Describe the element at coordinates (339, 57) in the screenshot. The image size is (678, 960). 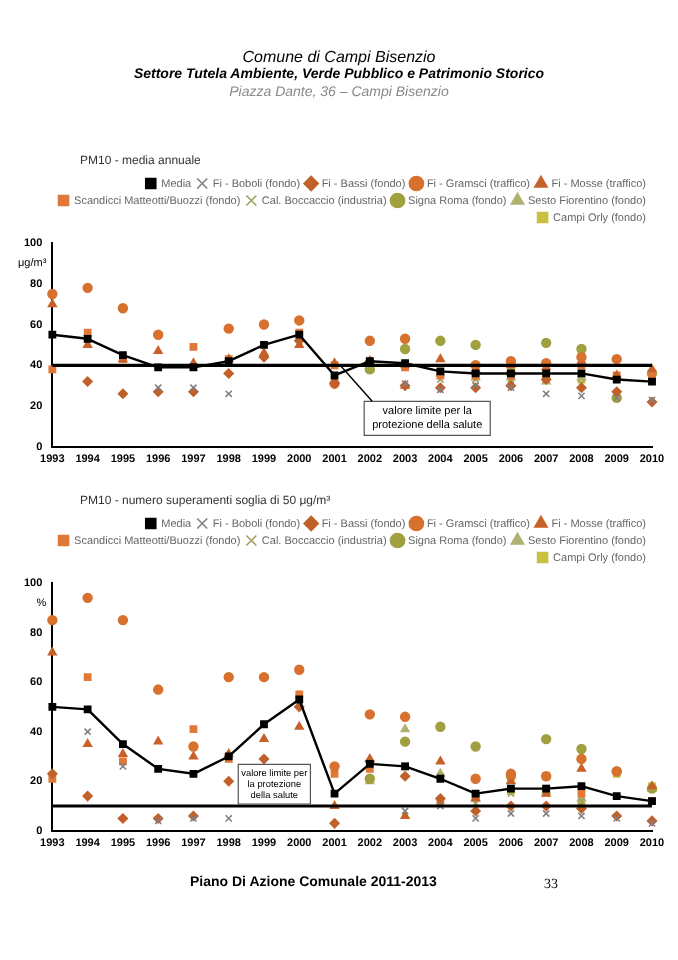
I see `text: Comune di Campi Bisenzio` at that location.